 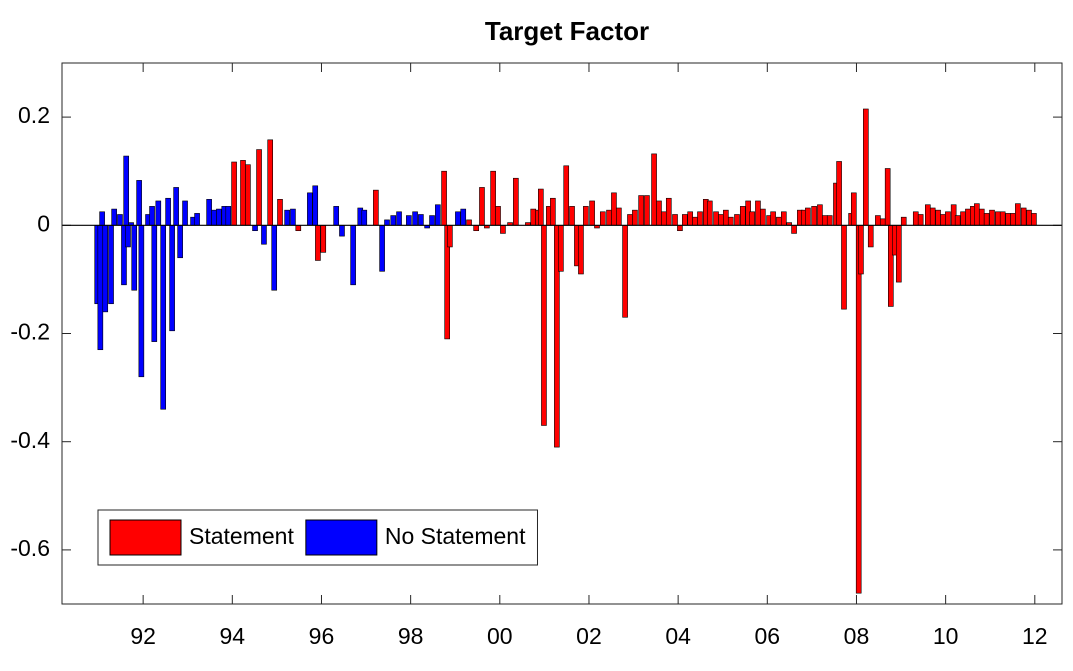 I want to click on x-tick-label: 94, so click(x=233, y=636).